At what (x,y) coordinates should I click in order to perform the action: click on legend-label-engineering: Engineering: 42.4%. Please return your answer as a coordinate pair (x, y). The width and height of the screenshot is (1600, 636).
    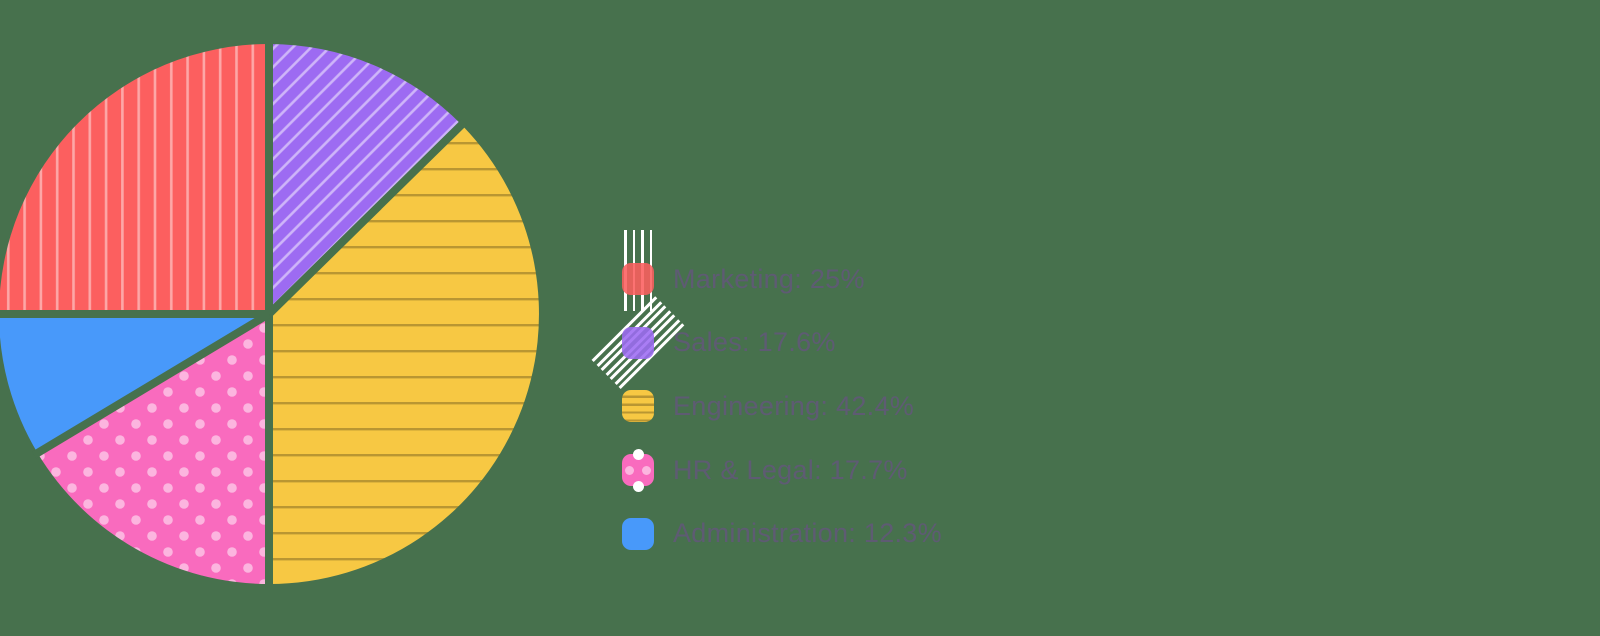
    Looking at the image, I should click on (794, 405).